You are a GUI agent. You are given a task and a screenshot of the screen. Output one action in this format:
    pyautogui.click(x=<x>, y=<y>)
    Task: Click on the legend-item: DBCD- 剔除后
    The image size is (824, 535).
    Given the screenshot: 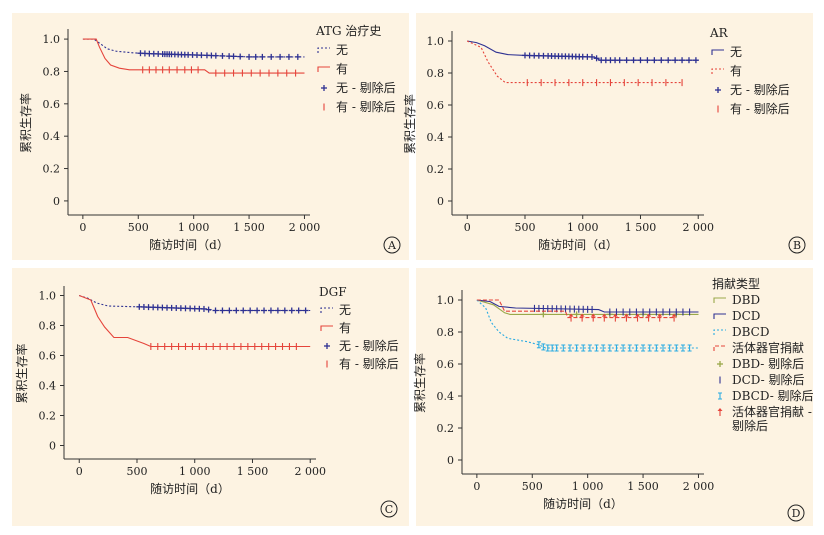 What is the action you would take?
    pyautogui.click(x=766, y=395)
    